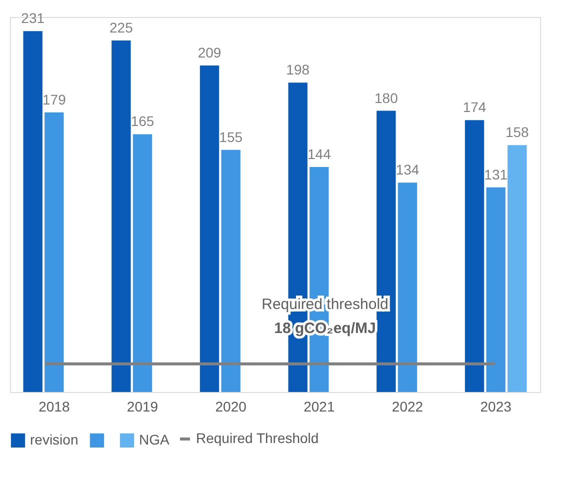 This screenshot has height=477, width=570. I want to click on data-label: 155, so click(231, 136).